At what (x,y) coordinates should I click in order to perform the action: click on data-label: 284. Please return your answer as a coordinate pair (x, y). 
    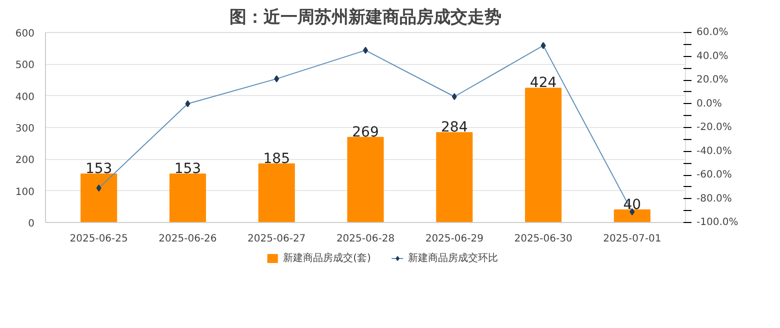
    Looking at the image, I should click on (454, 128).